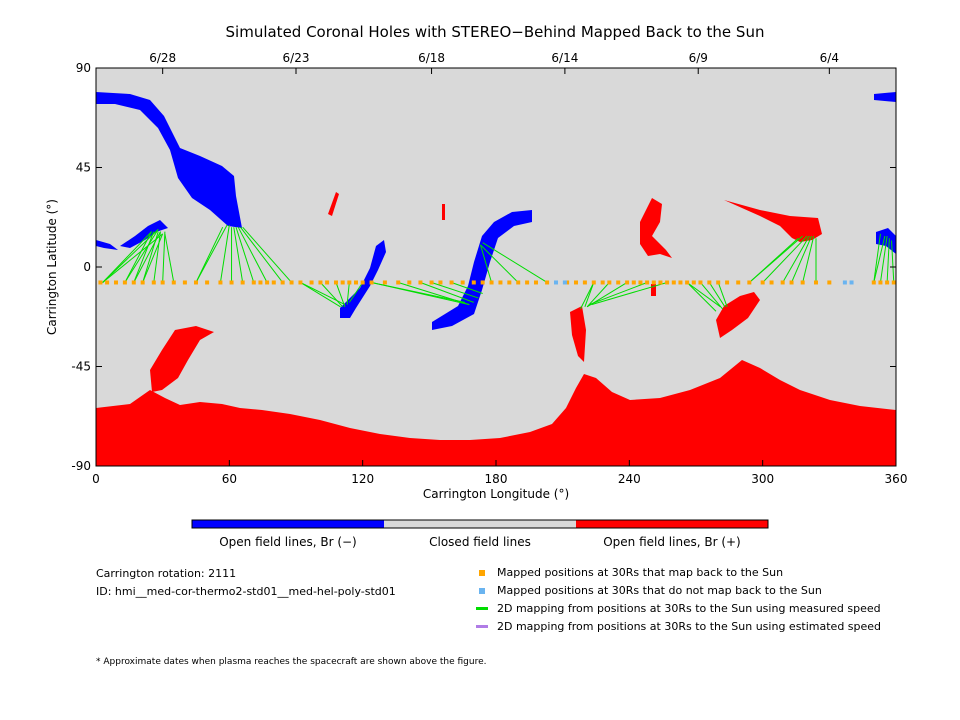  Describe the element at coordinates (698, 58) in the screenshot. I see `date-tick-label: 6/9` at that location.